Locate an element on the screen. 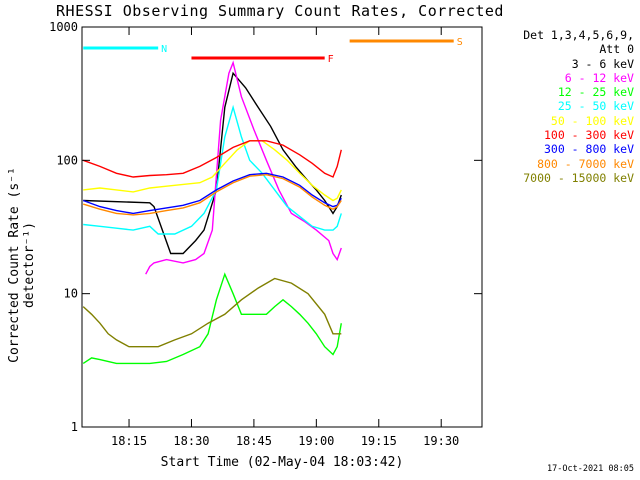  x-tick-label: 19:15 is located at coordinates (379, 441).